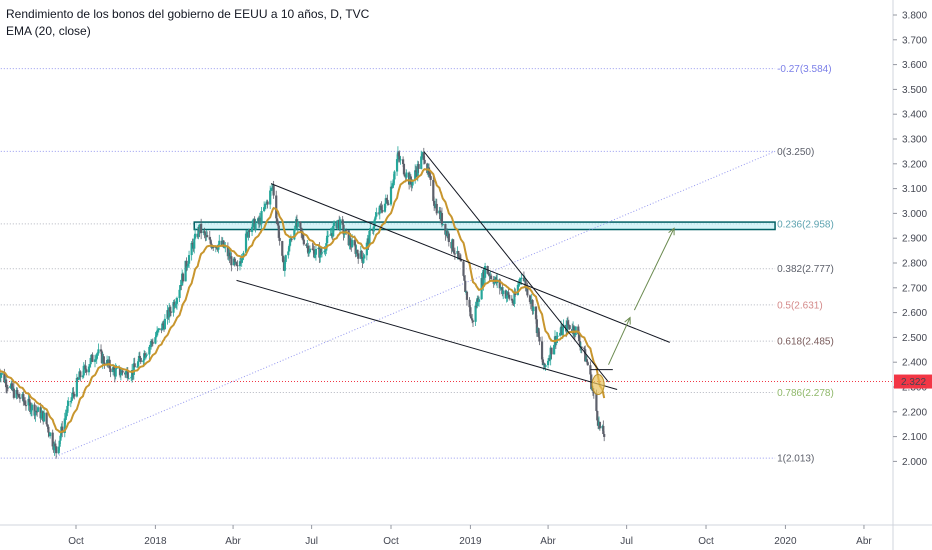 The image size is (932, 550). I want to click on fib-level-label: 0.5(2.631), so click(800, 305).